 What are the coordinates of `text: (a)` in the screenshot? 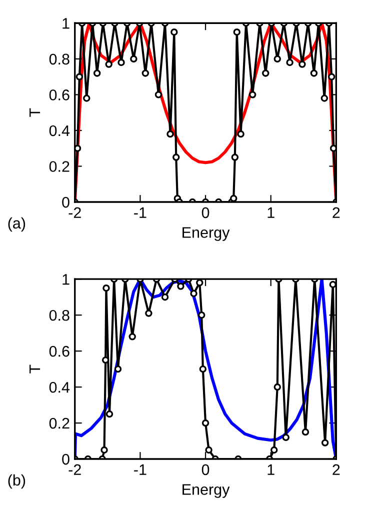 It's located at (17, 224).